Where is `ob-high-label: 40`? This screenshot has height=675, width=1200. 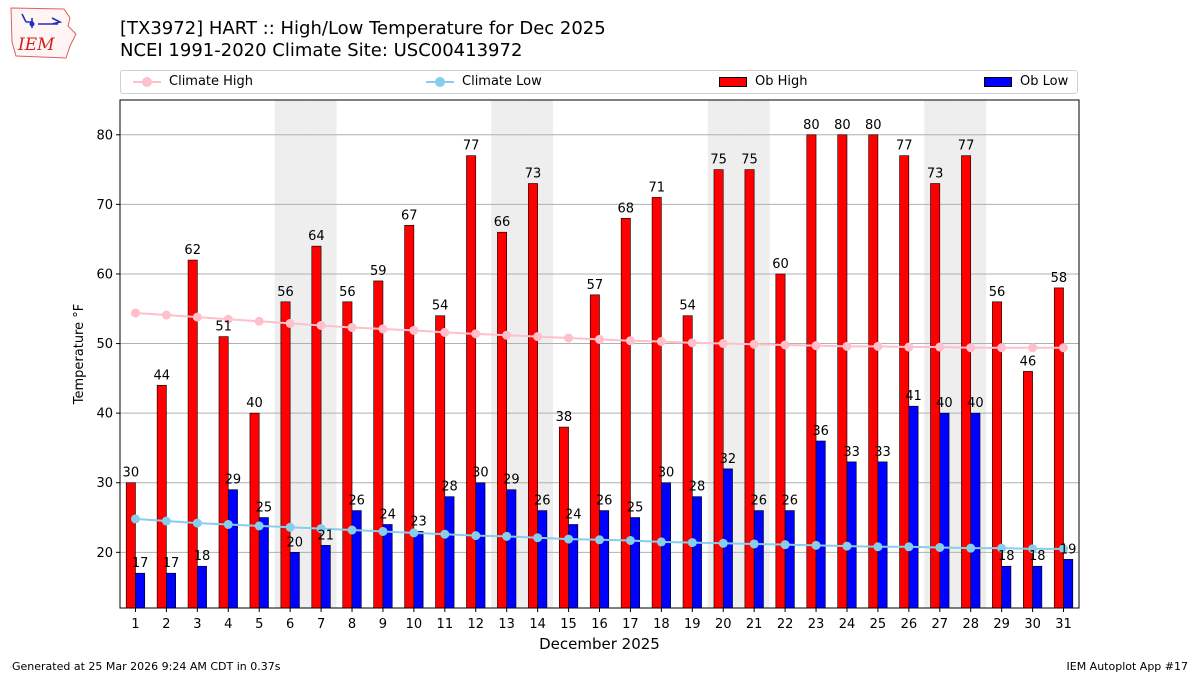 ob-high-label: 40 is located at coordinates (254, 403).